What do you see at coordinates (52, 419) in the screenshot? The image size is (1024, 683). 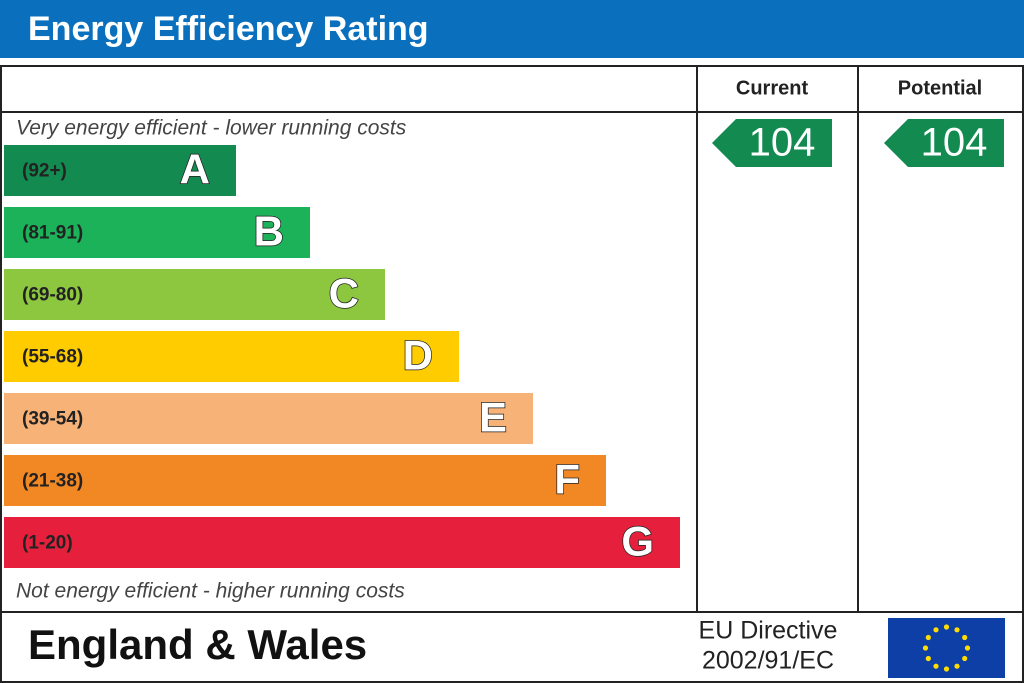 I see `band-range: (39-54)` at bounding box center [52, 419].